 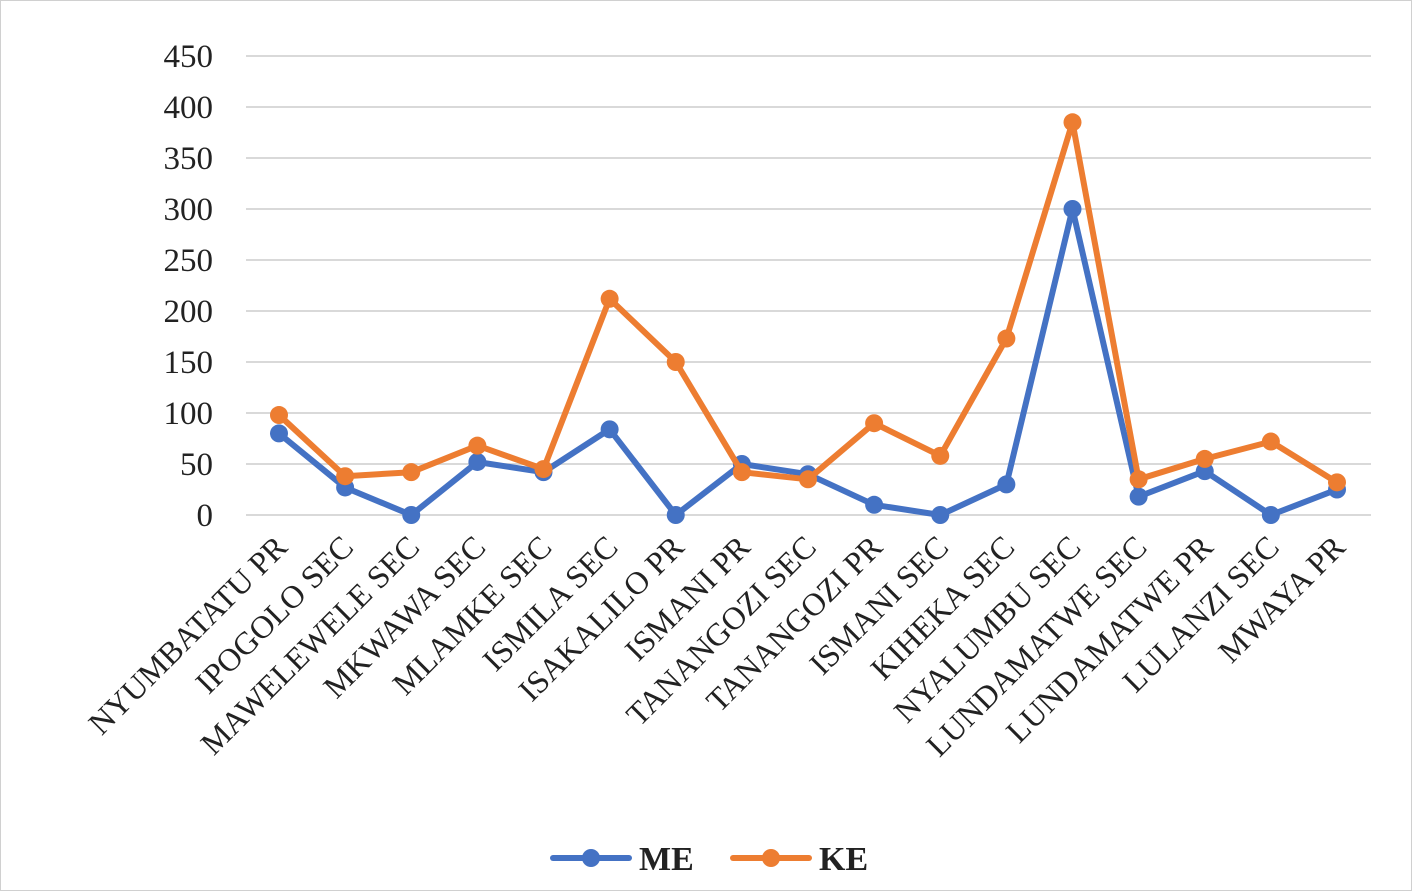 What do you see at coordinates (189, 108) in the screenshot?
I see `y-tick-label: 400` at bounding box center [189, 108].